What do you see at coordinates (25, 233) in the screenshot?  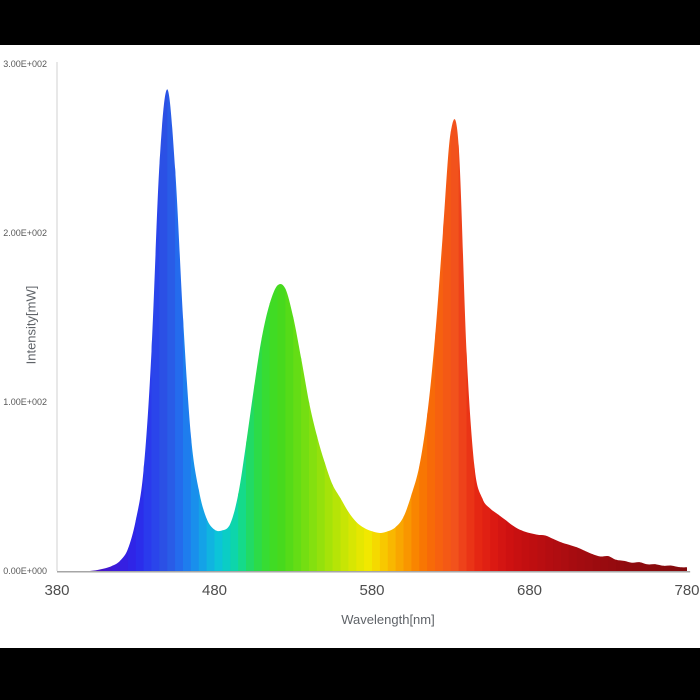 I see `y-tick-label: 2.00E+002` at bounding box center [25, 233].